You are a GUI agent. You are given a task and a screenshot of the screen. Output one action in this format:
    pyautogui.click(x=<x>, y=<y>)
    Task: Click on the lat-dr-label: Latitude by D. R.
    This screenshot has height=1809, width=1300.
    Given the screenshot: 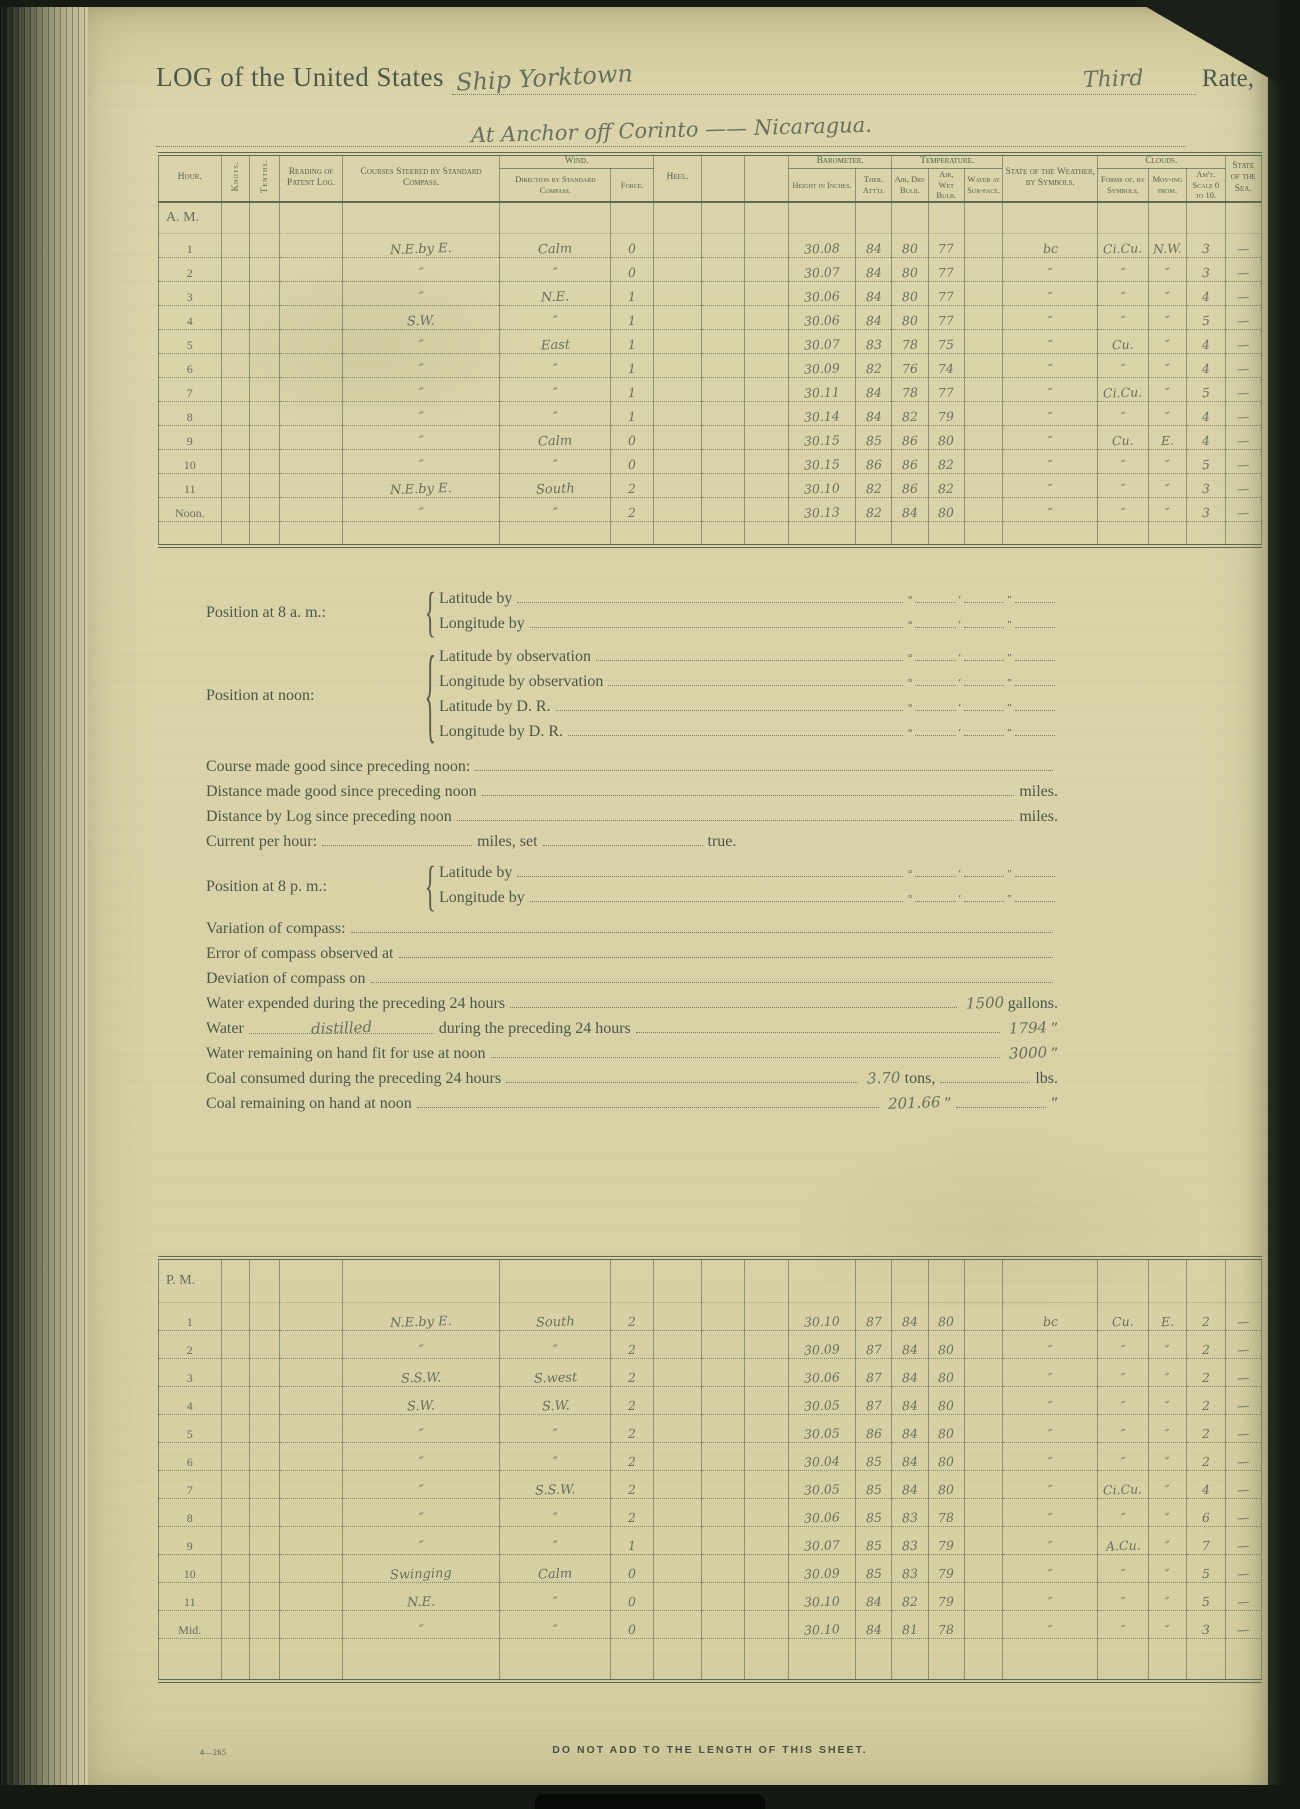 What is the action you would take?
    pyautogui.click(x=495, y=706)
    